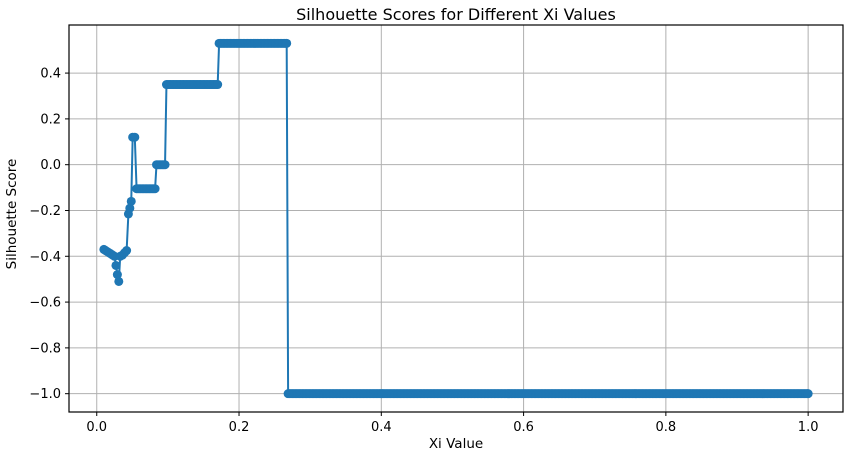 The width and height of the screenshot is (854, 456). What do you see at coordinates (96, 427) in the screenshot?
I see `x-tick-label: 0.0` at bounding box center [96, 427].